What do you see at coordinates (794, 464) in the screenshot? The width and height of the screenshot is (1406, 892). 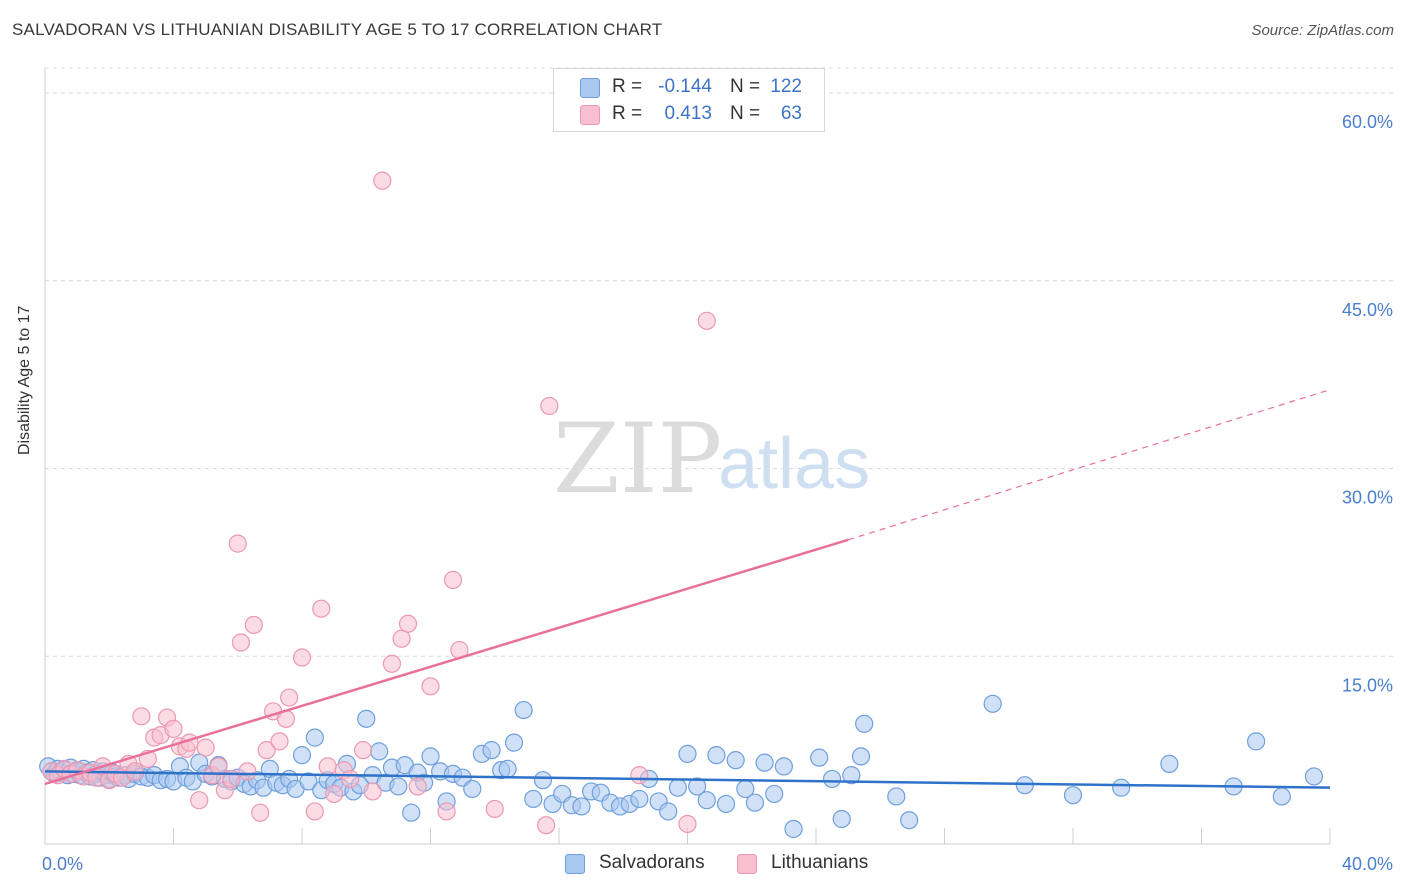 I see `watermark-atlas: atlas` at bounding box center [794, 464].